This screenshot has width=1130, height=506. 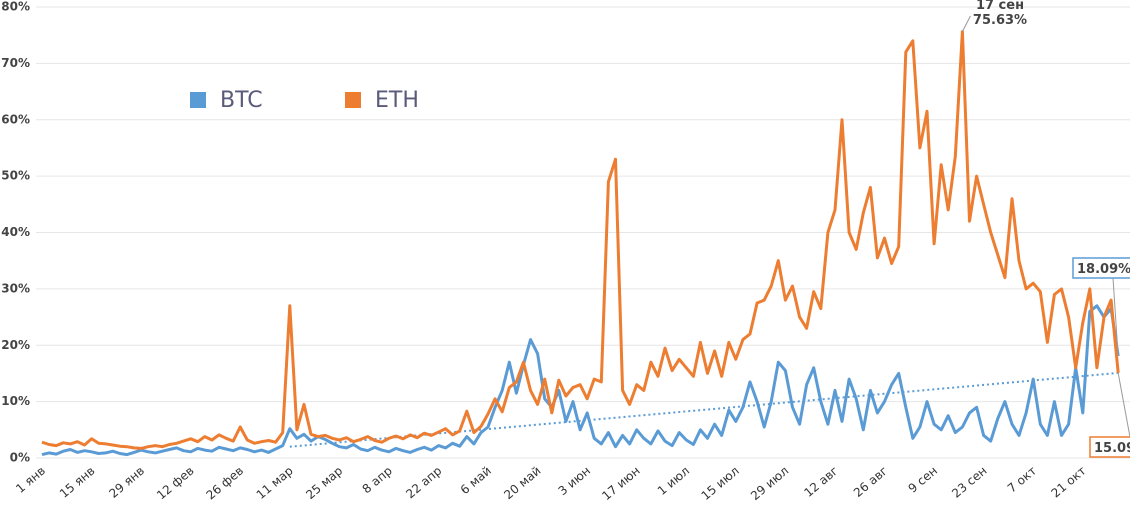 I want to click on y-tick-label: 0%, so click(x=20, y=458).